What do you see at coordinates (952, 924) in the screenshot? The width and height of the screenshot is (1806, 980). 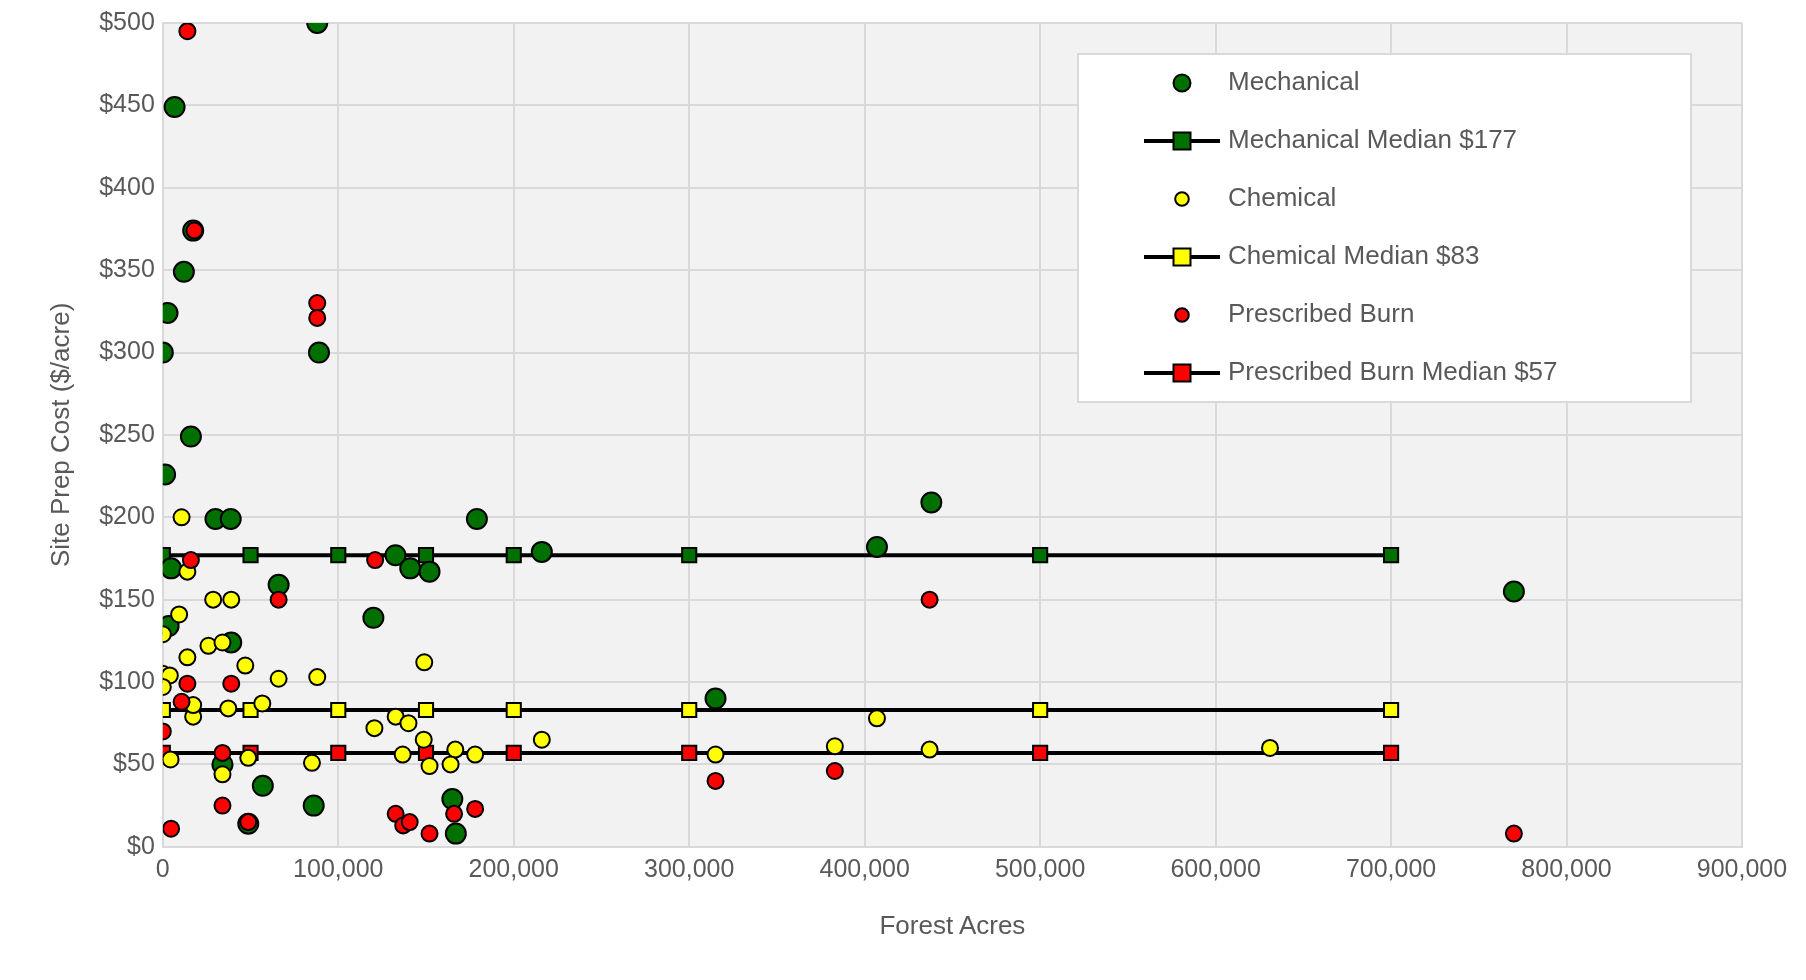 I see `x-axis-title: Forest Acres` at bounding box center [952, 924].